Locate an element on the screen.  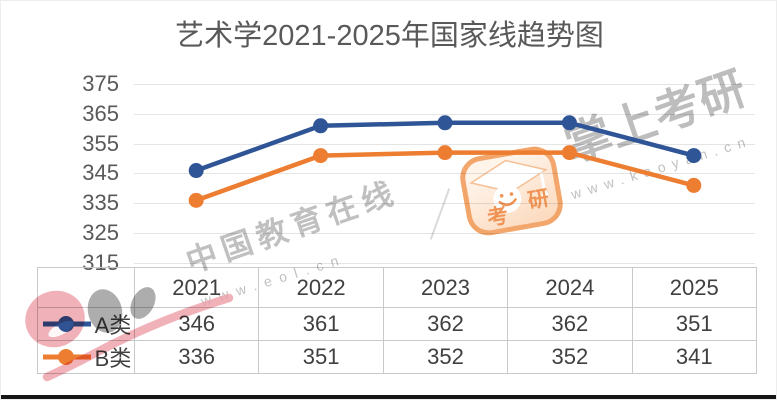
series-line-A类 is located at coordinates (445, 146).